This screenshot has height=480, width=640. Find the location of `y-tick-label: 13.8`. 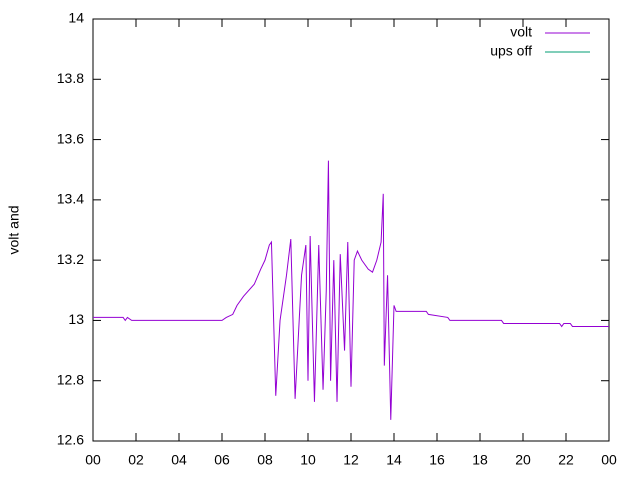

y-tick-label: 13.8 is located at coordinates (70, 78).